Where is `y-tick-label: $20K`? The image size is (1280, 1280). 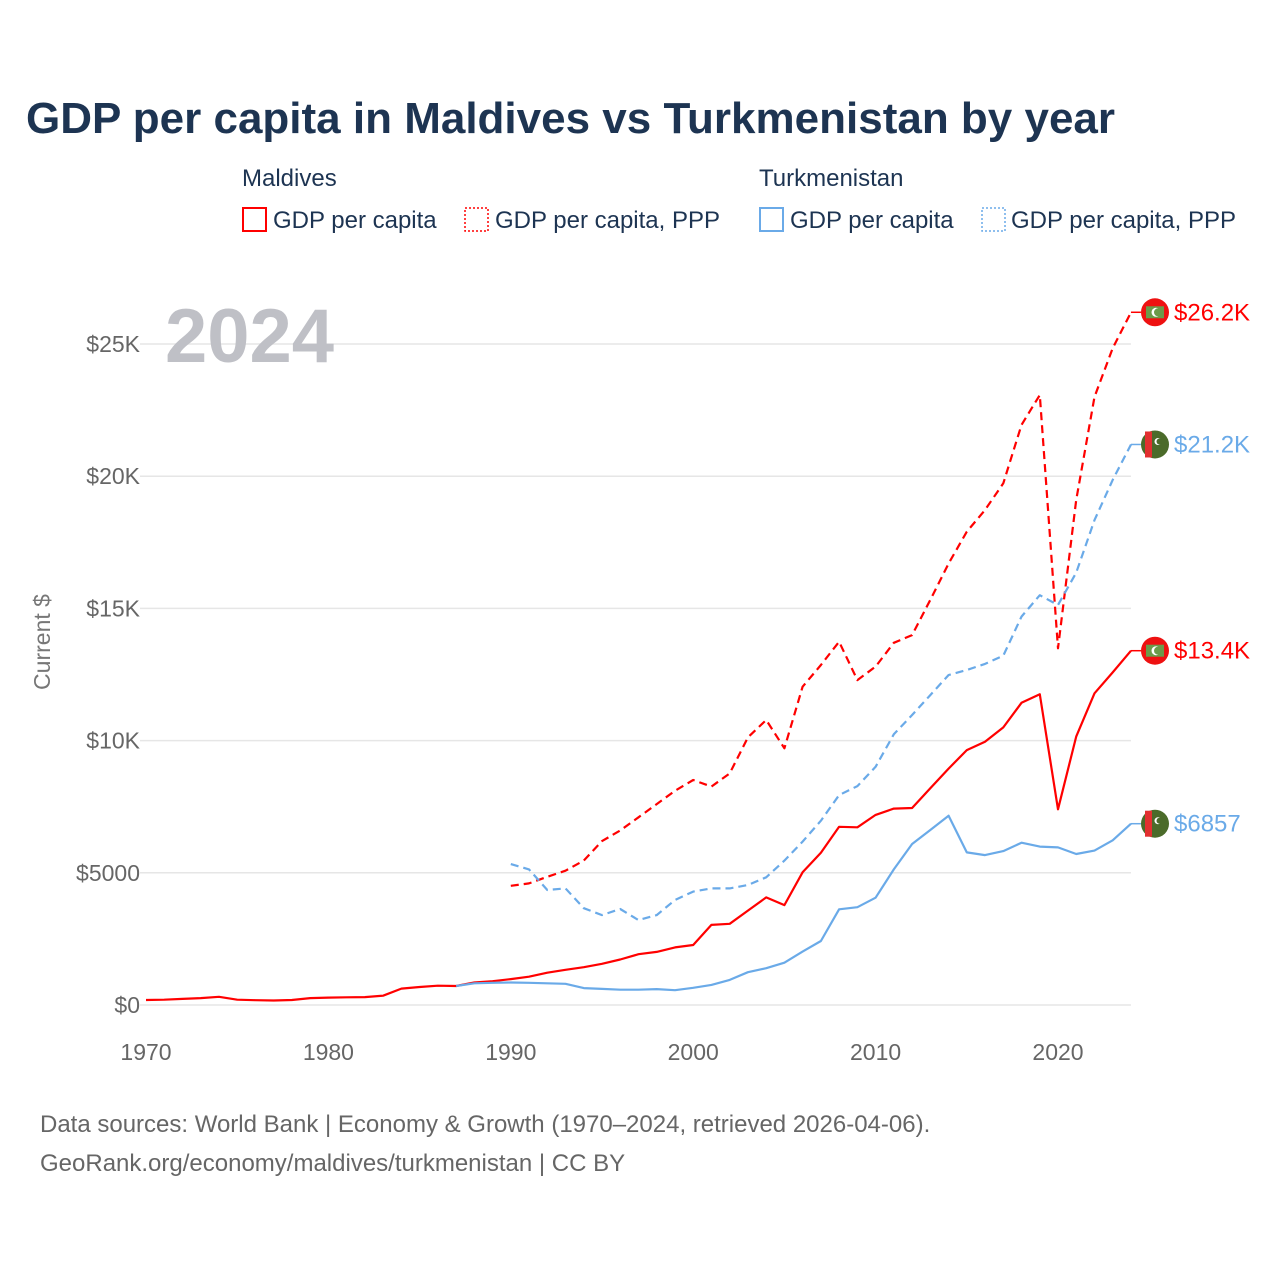 y-tick-label: $20K is located at coordinates (113, 476).